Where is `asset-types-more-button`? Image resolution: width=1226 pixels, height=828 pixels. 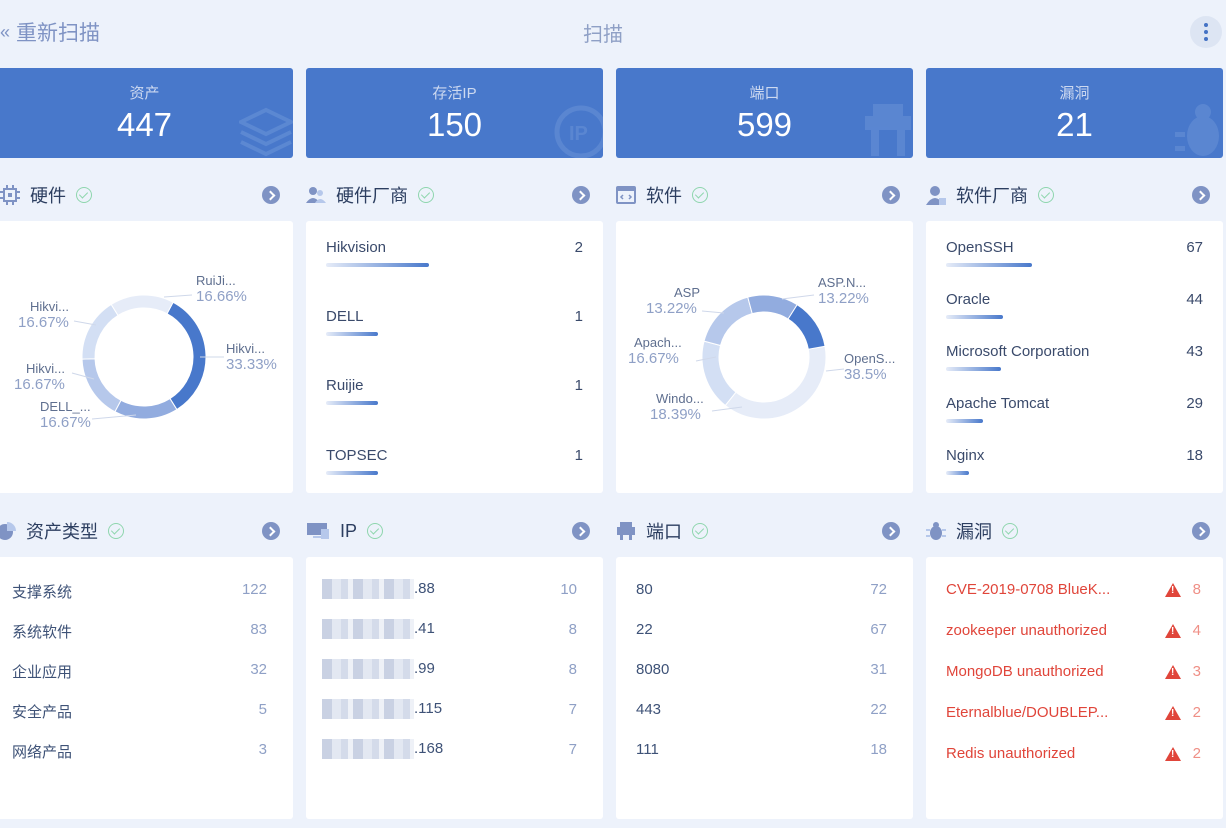 asset-types-more-button is located at coordinates (271, 531).